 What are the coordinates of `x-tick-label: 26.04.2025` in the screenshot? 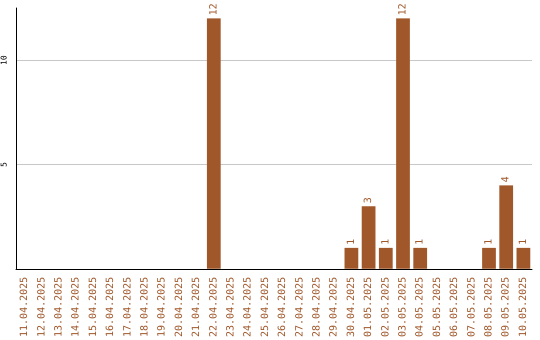 It's located at (282, 307).